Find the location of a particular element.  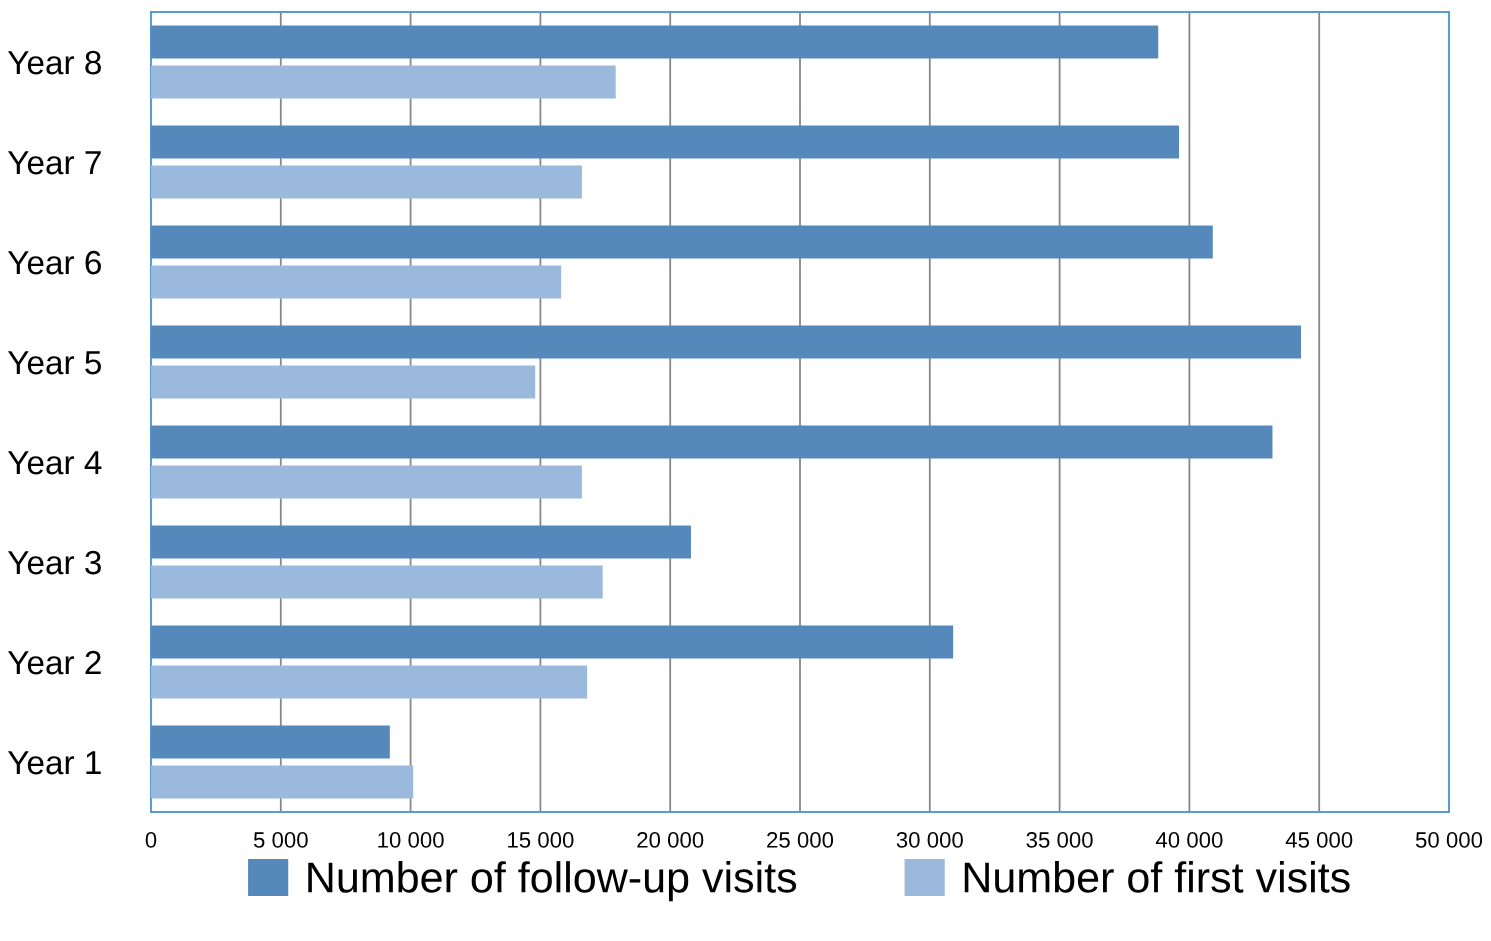

x-tick-label: 15 000 is located at coordinates (541, 840).